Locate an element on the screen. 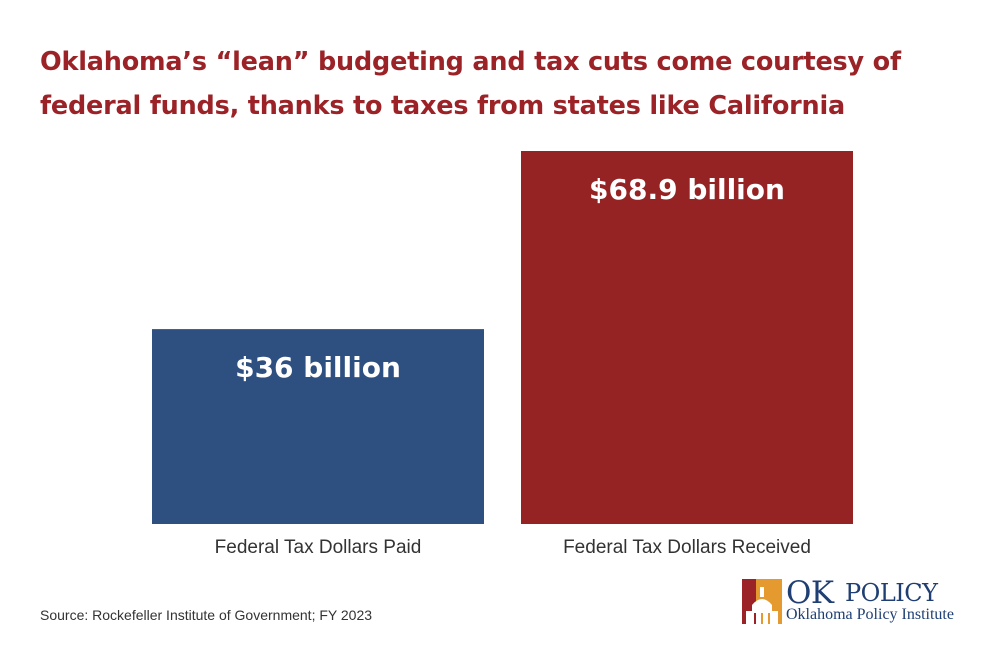  bar-value-label-1: $36 billion is located at coordinates (318, 367).